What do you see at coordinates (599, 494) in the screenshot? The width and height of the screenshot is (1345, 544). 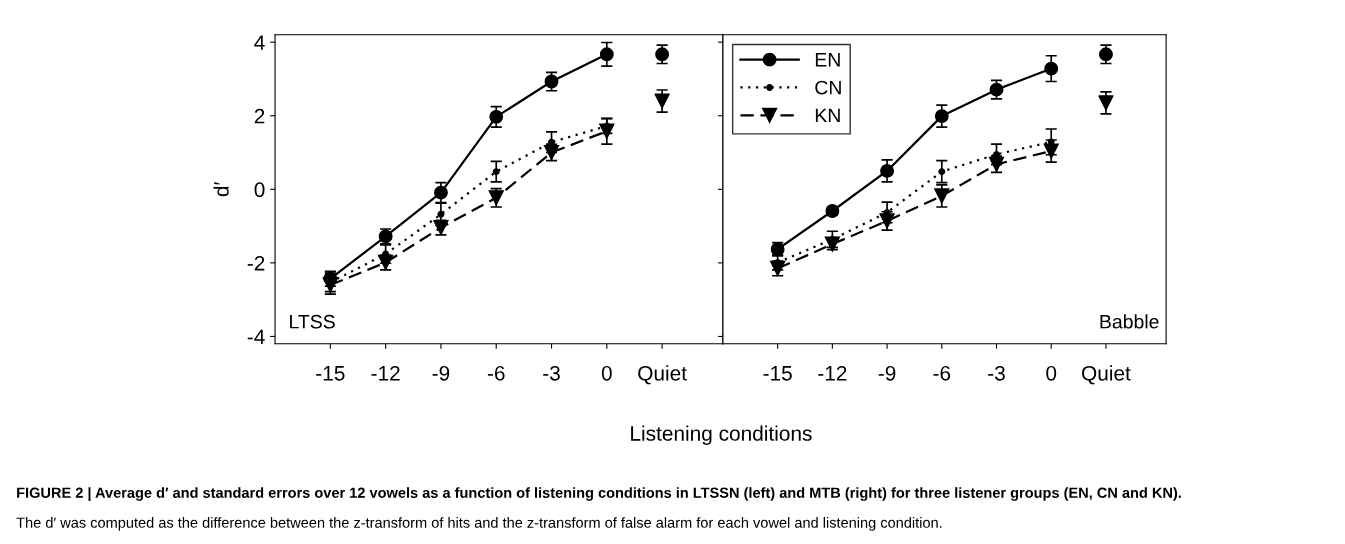 I see `caption: FIGURE 2 | Average d′ and standard errors over 12 vowels as a function of listening conditions in LTSSN (left) and MTB (right) for three listener groups (EN, CN and KN).` at bounding box center [599, 494].